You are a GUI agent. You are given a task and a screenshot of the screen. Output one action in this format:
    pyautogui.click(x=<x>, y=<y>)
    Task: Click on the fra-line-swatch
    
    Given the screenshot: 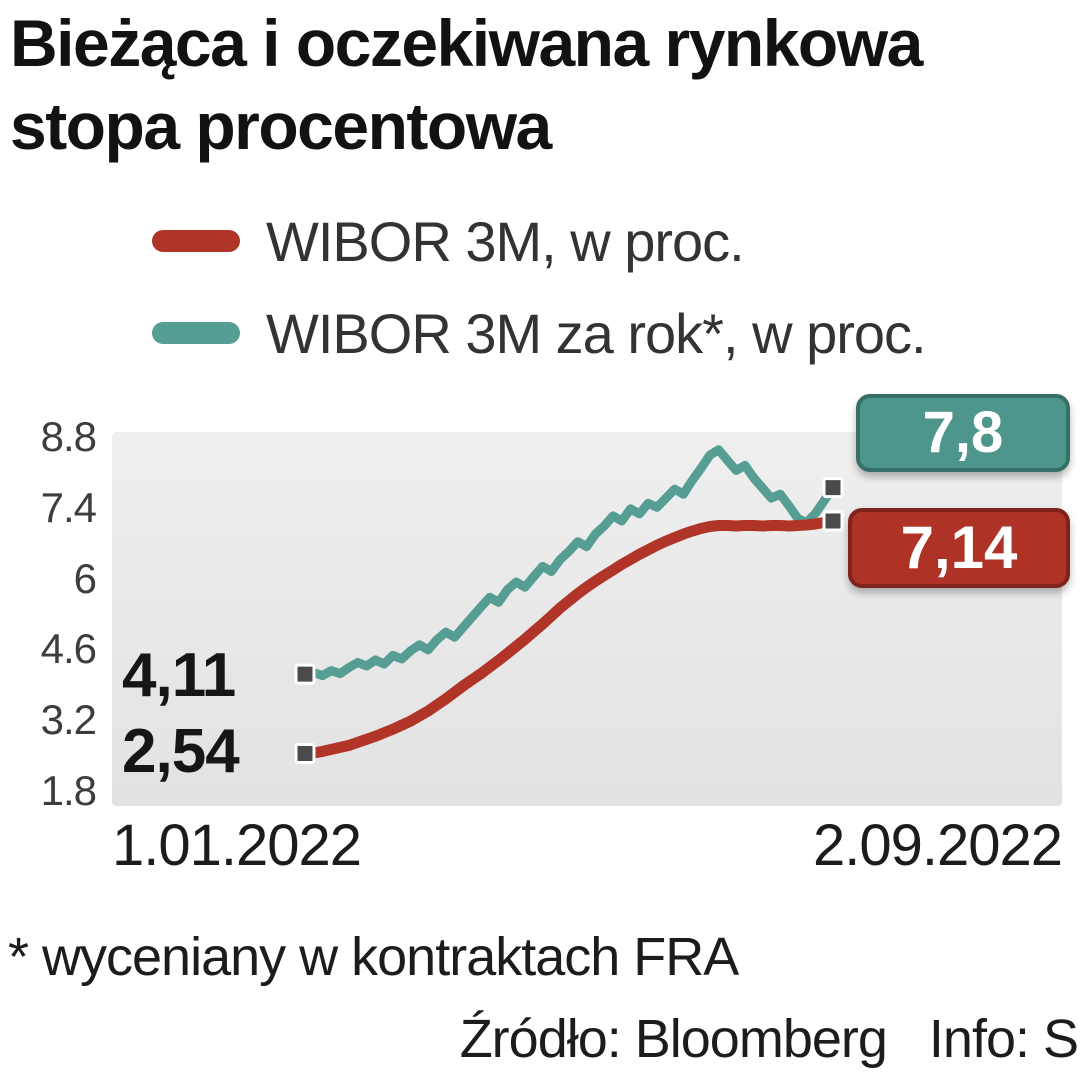 What is the action you would take?
    pyautogui.click(x=196, y=333)
    